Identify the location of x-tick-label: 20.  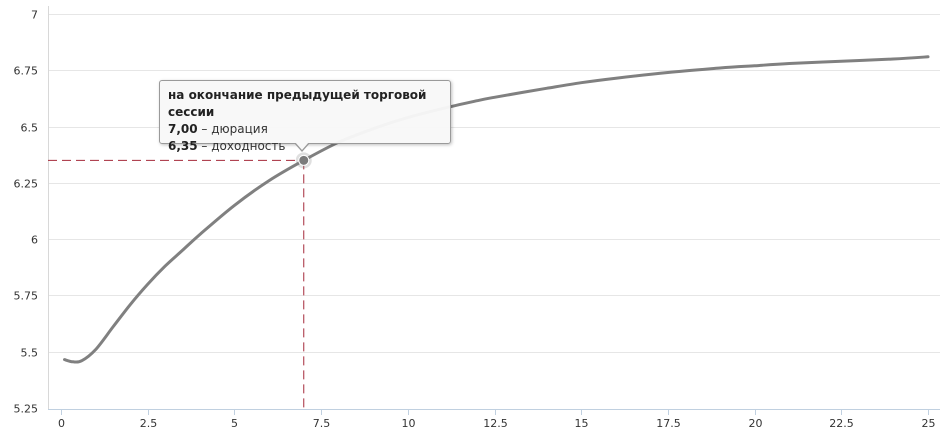
(756, 423).